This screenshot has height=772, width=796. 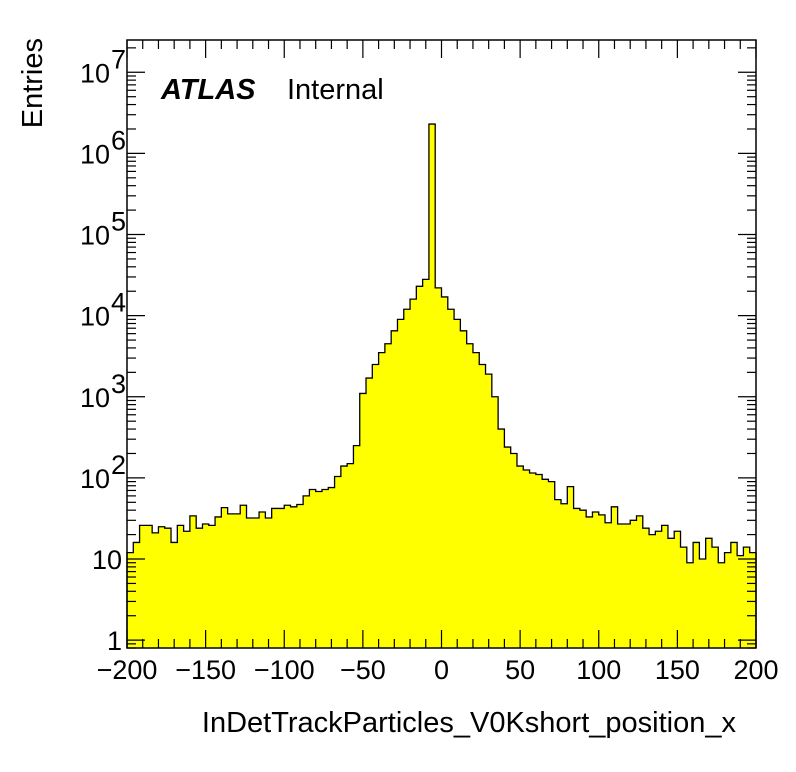 What do you see at coordinates (118, 465) in the screenshot?
I see `y-tick-exponent: 2` at bounding box center [118, 465].